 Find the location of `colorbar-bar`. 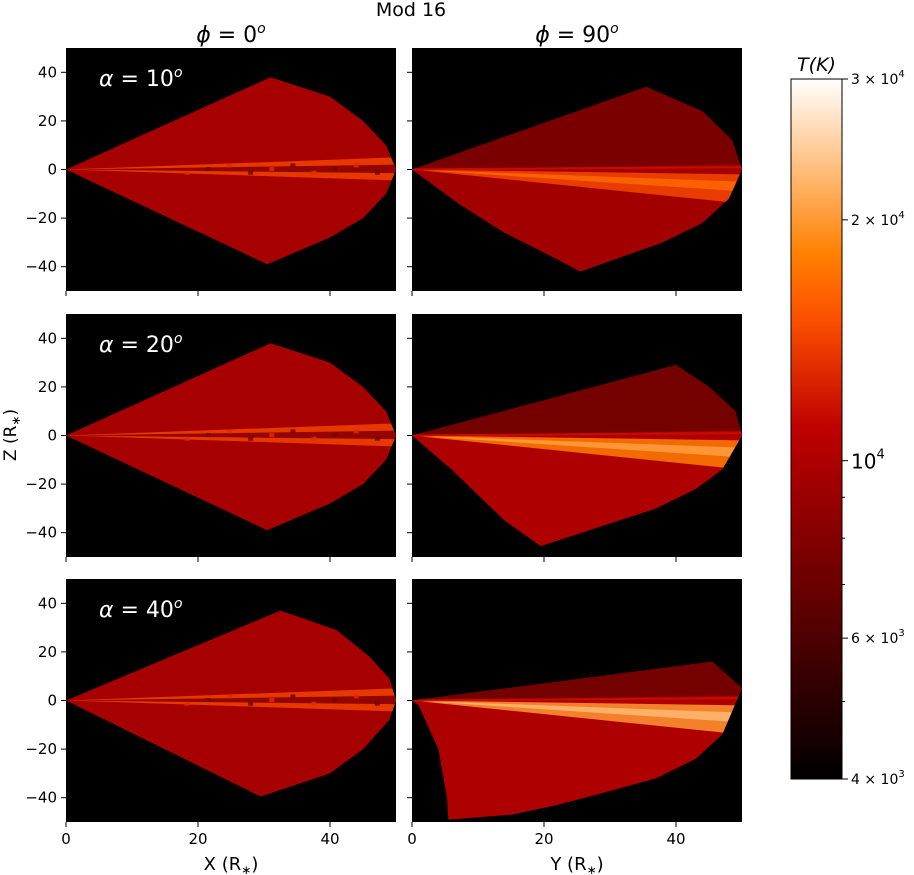

colorbar-bar is located at coordinates (816, 429).